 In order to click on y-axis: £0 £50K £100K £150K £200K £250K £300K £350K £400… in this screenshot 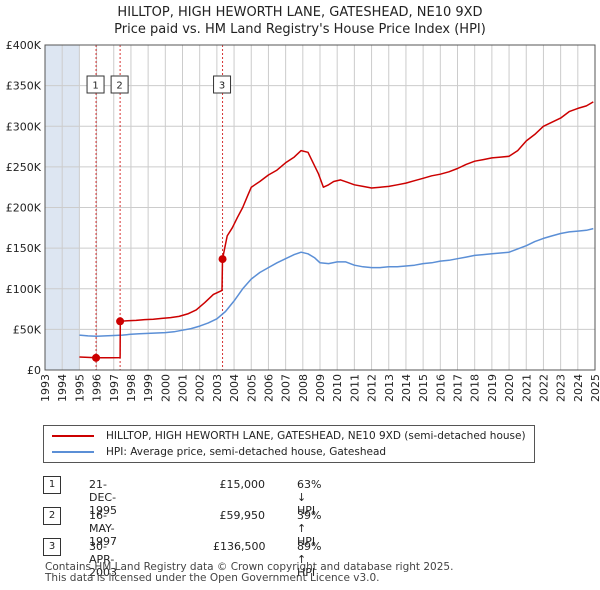, I will do `click(24, 208)`.